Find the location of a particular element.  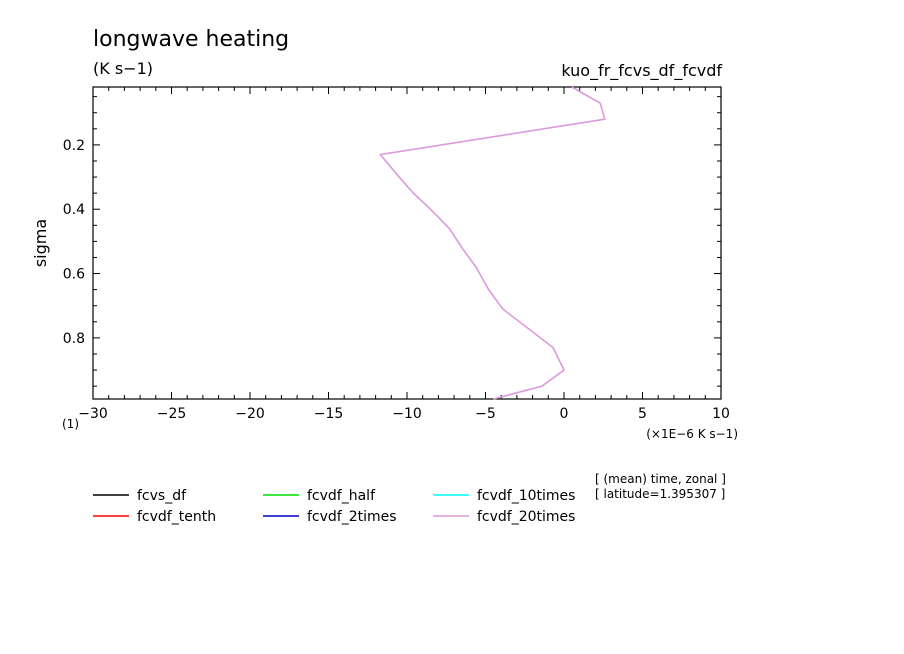

x-tick-label: −20 is located at coordinates (250, 414).